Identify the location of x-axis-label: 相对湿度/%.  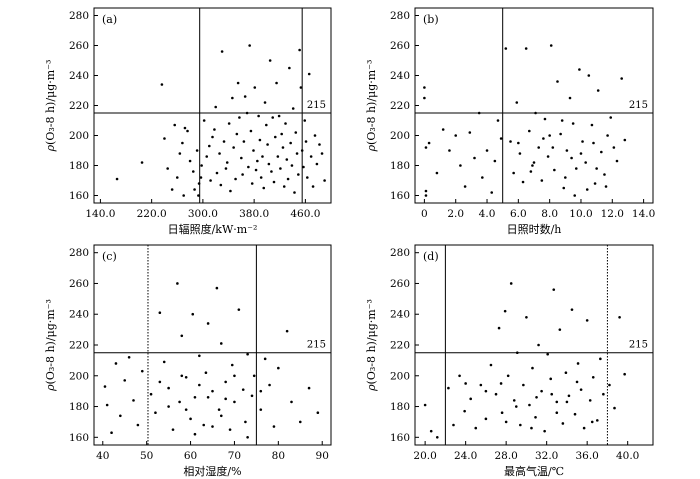
(212, 471).